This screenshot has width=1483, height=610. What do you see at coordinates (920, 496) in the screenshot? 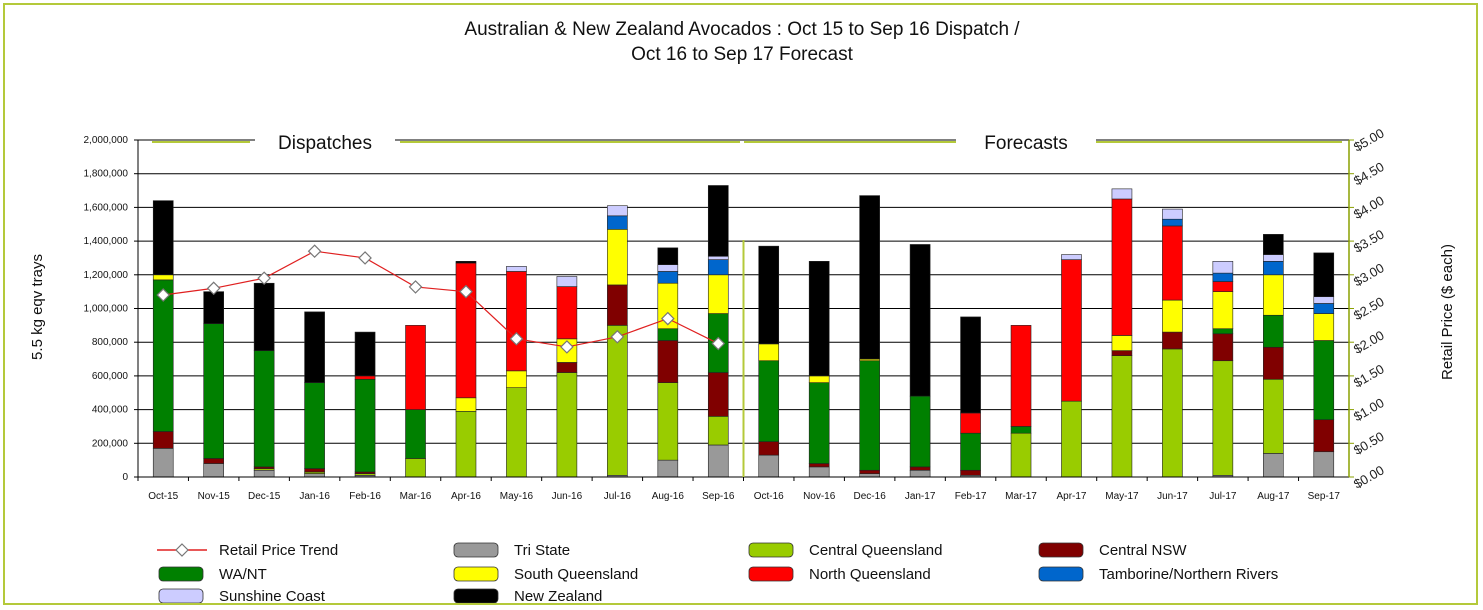
I see `x-tick-label: Jan-17` at bounding box center [920, 496].